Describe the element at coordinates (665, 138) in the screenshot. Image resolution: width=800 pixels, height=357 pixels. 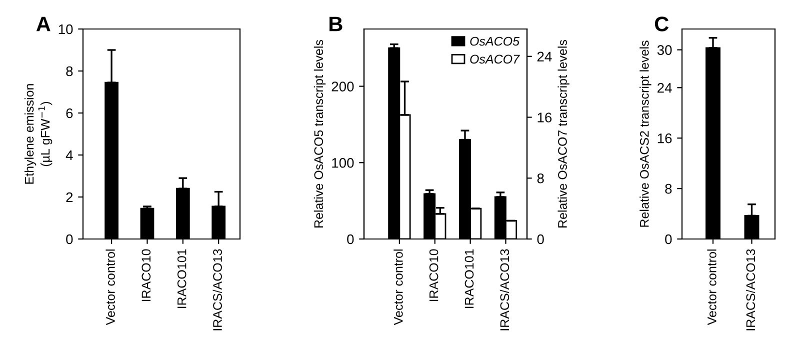
I see `y-tick-label: 16` at that location.